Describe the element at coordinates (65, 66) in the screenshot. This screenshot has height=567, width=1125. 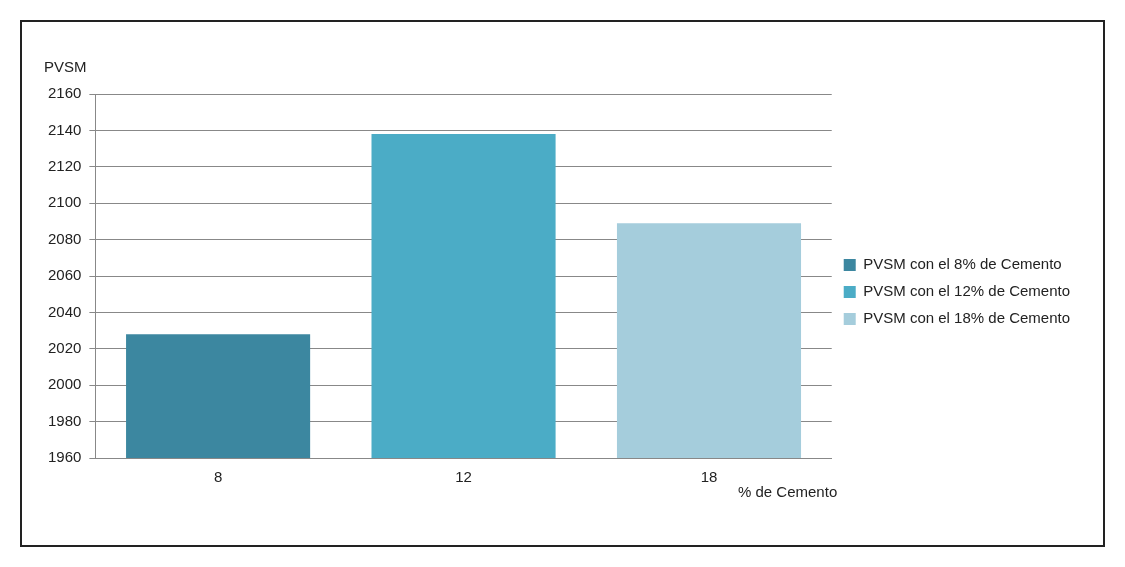
I see `y-axis-title: PVSM` at that location.